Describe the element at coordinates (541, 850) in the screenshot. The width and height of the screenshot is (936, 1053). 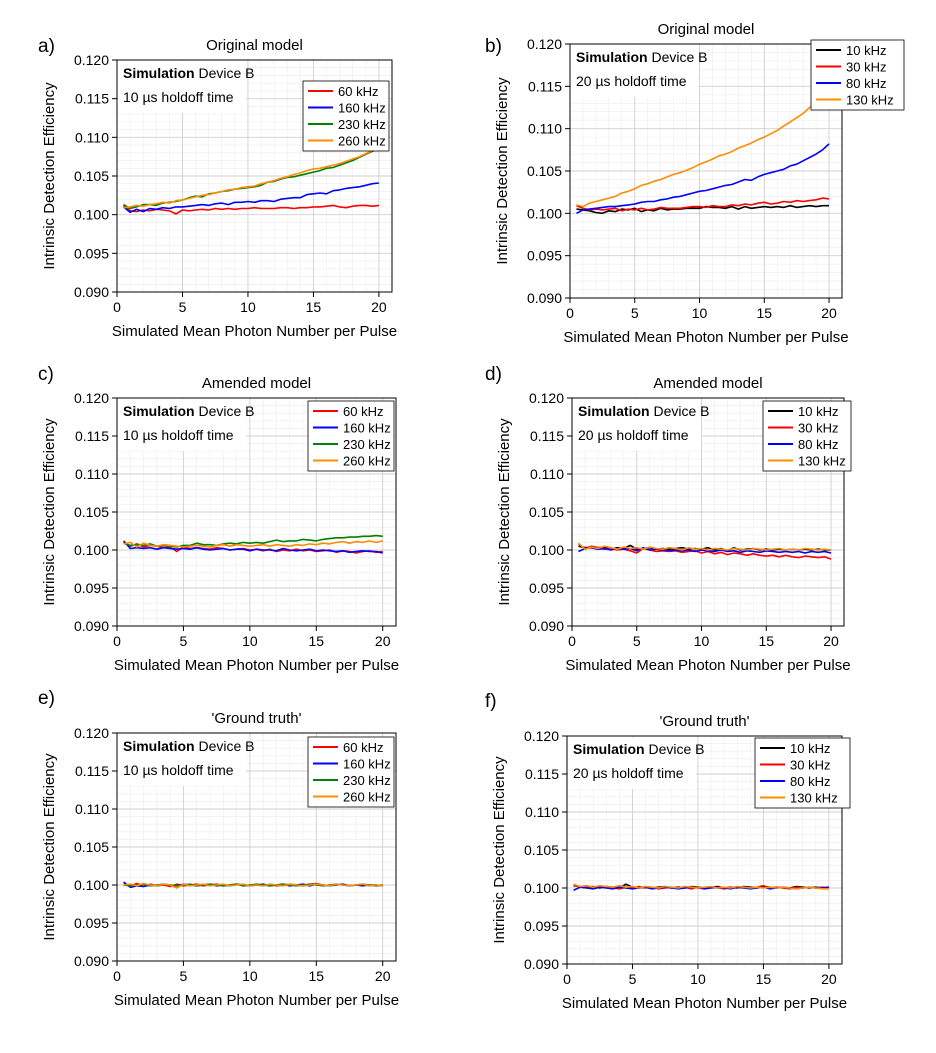
I see `y-tick-label: 0.105` at that location.